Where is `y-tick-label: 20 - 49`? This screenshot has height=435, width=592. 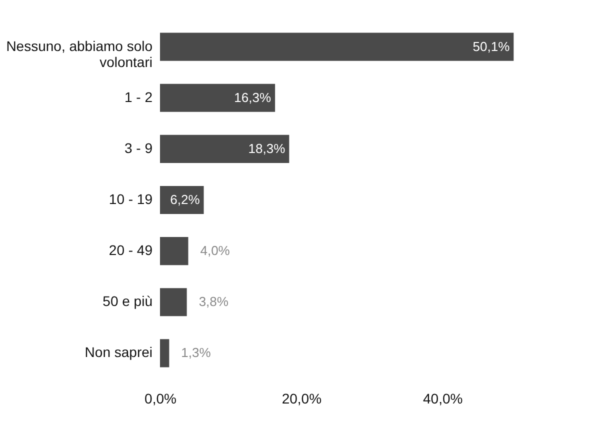
y-tick-label: 20 - 49 is located at coordinates (130, 250).